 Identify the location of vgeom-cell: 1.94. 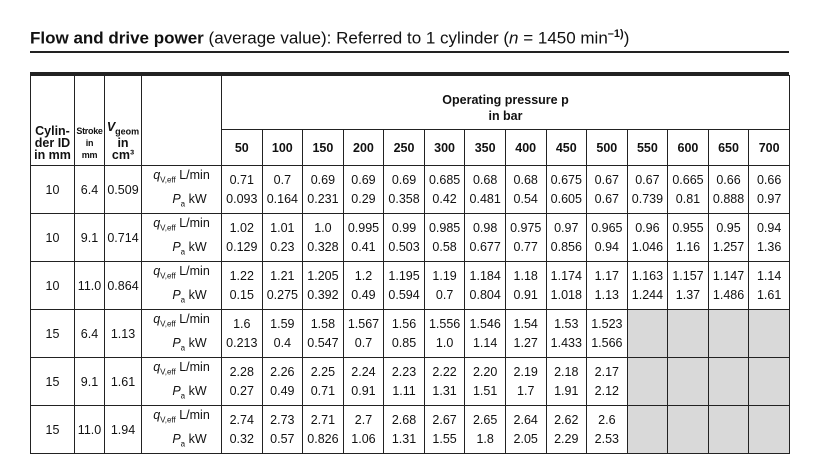
(123, 429).